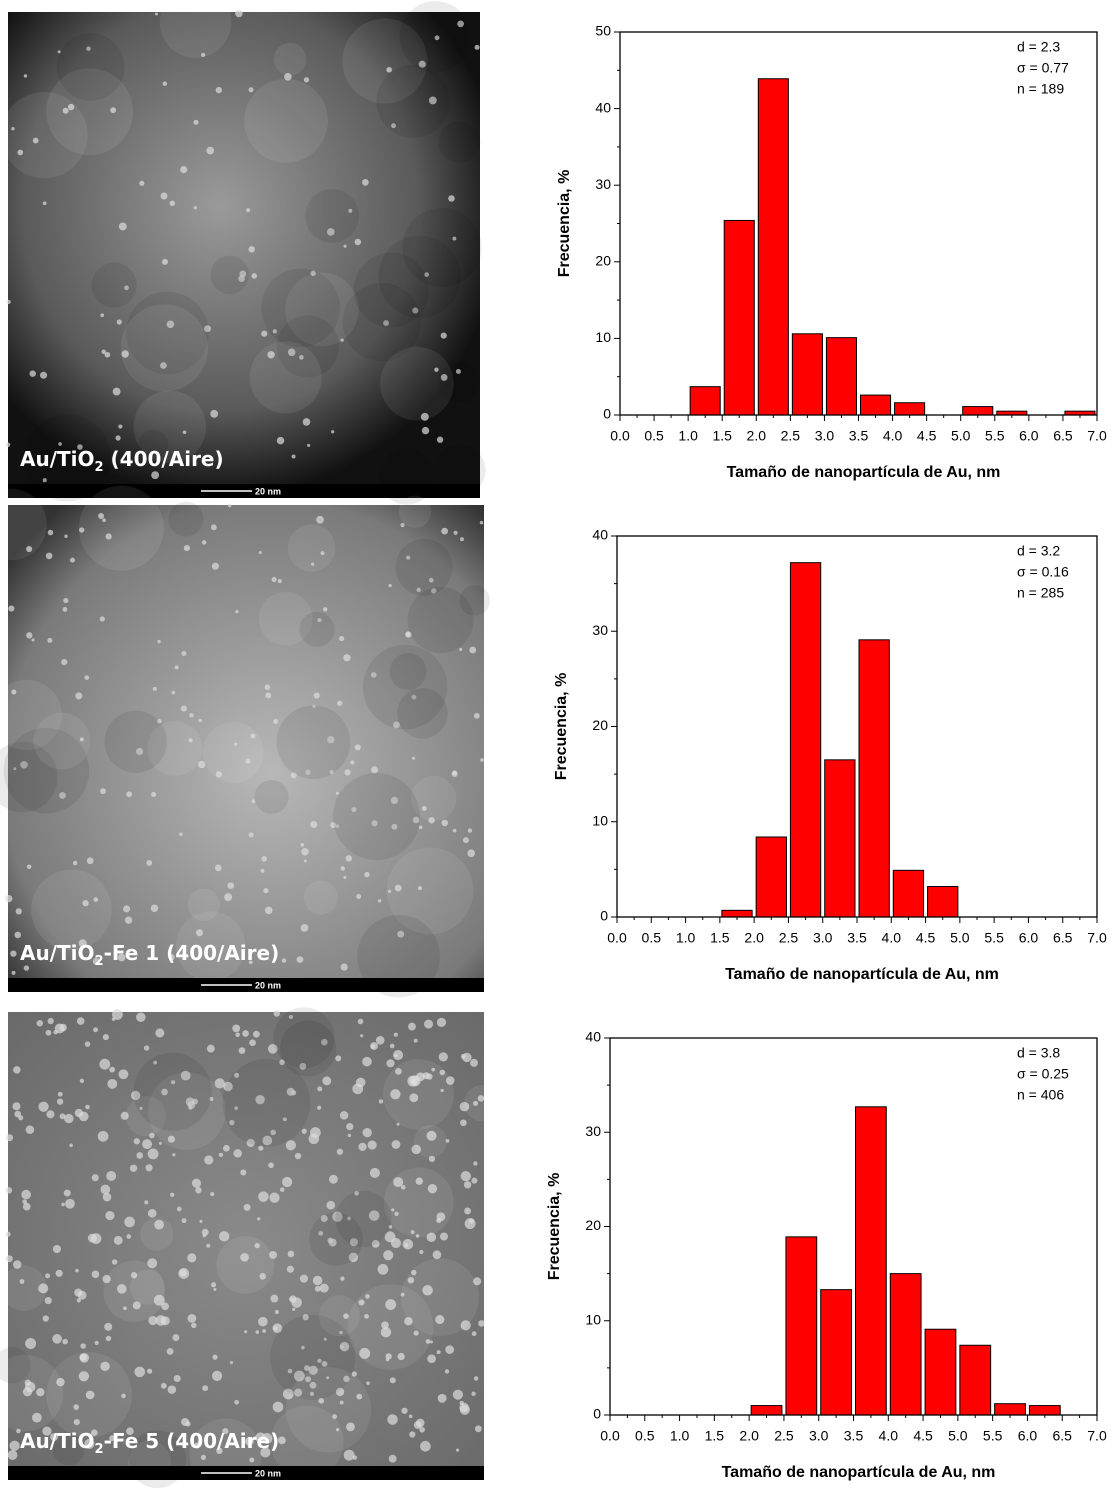 Image resolution: width=1115 pixels, height=1488 pixels. Describe the element at coordinates (607, 414) in the screenshot. I see `y-tick-label: 0` at that location.